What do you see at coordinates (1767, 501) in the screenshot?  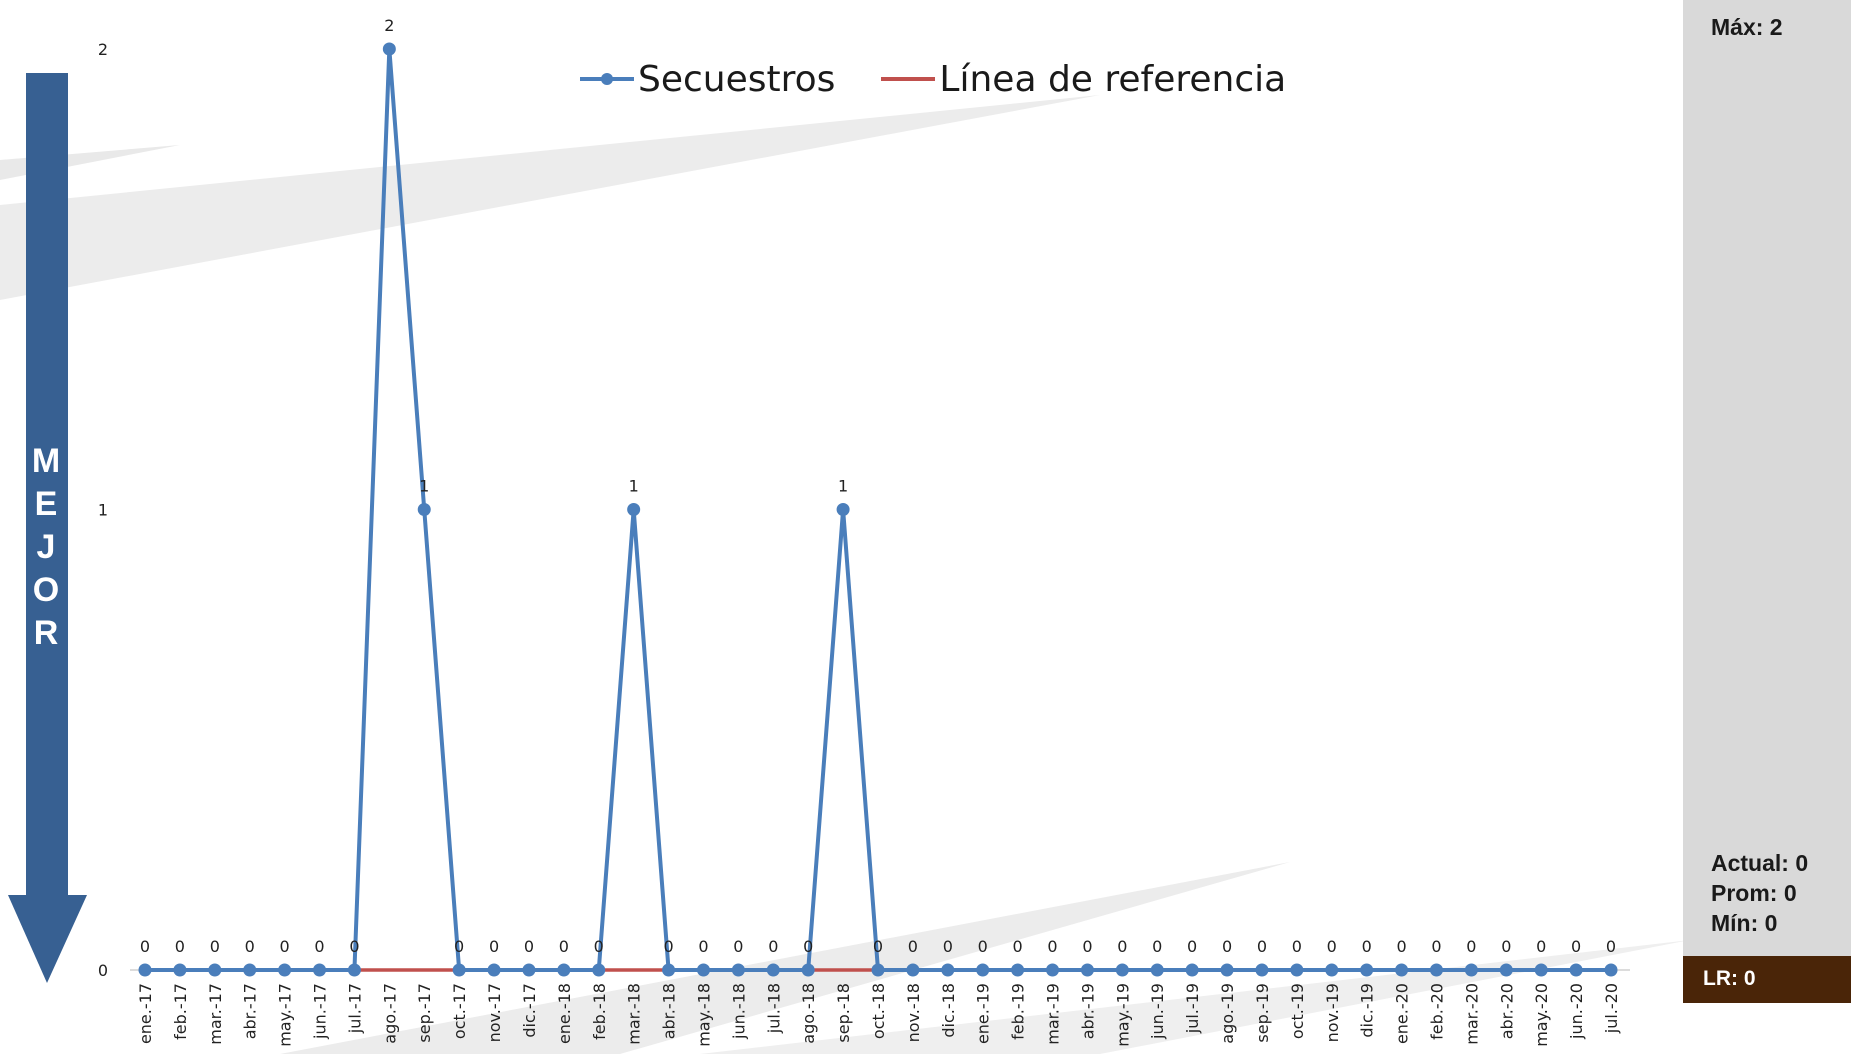 I see `stats-panel: Máx: 2 Actual: 0 Prom: 0 Mín: 0` at bounding box center [1767, 501].